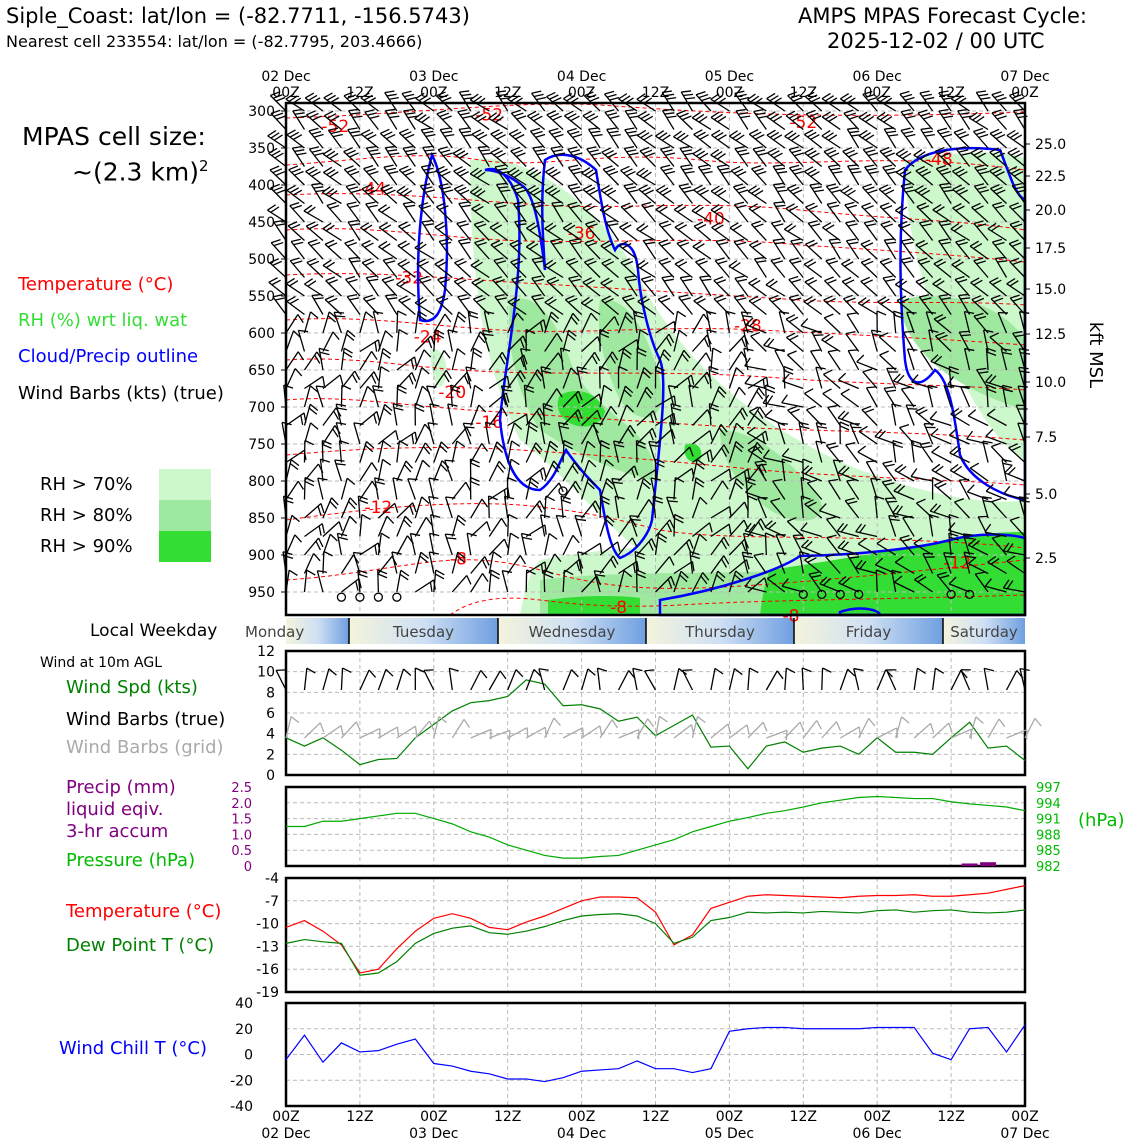  I want to click on cell-size-value: ~(2.3 km)2, so click(140, 171).